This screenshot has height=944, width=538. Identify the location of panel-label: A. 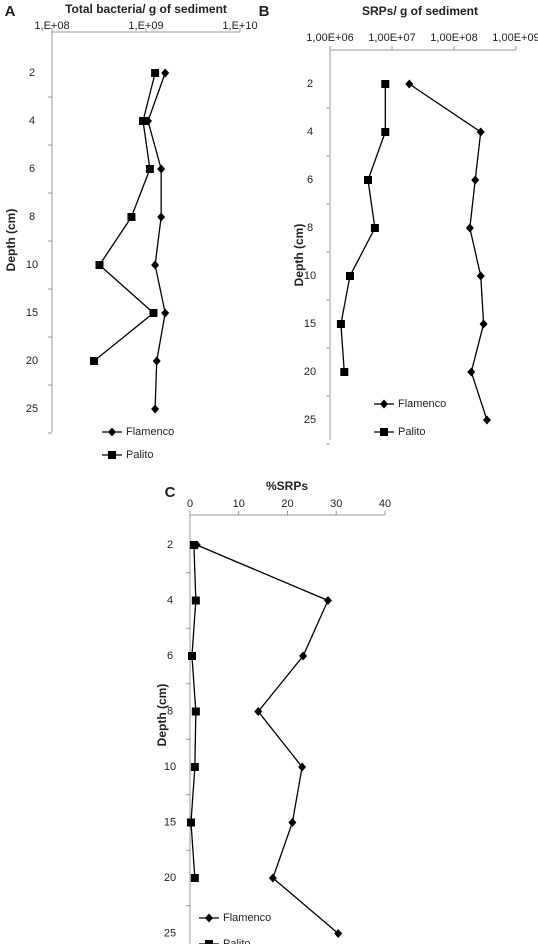
(10, 11).